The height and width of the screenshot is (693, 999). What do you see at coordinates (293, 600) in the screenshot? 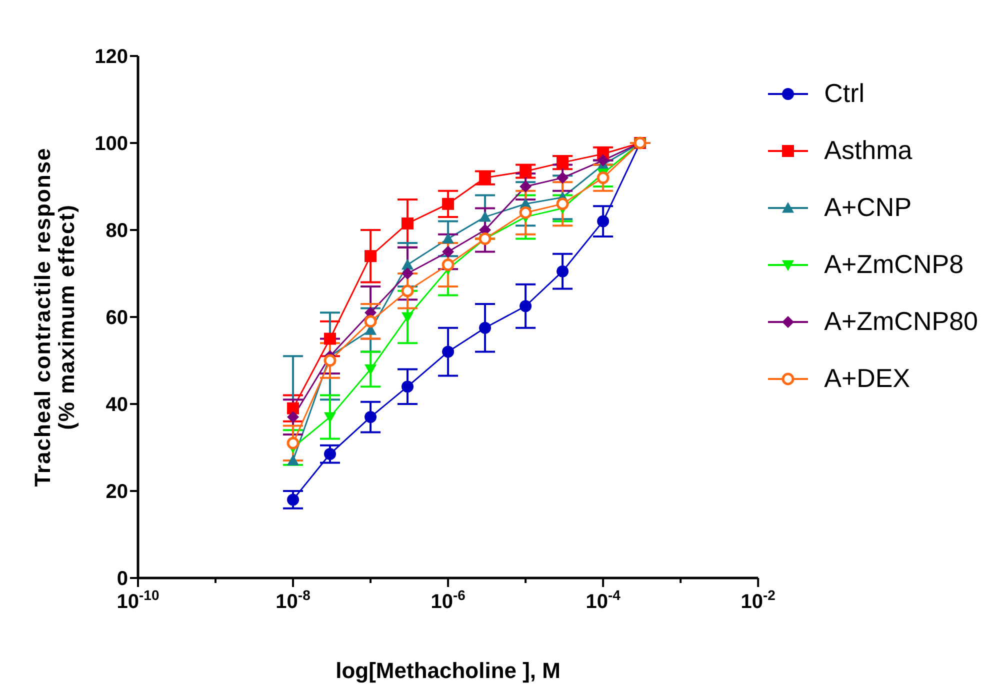
I see `x-tick-label: 10$^{-8}$` at bounding box center [293, 600].